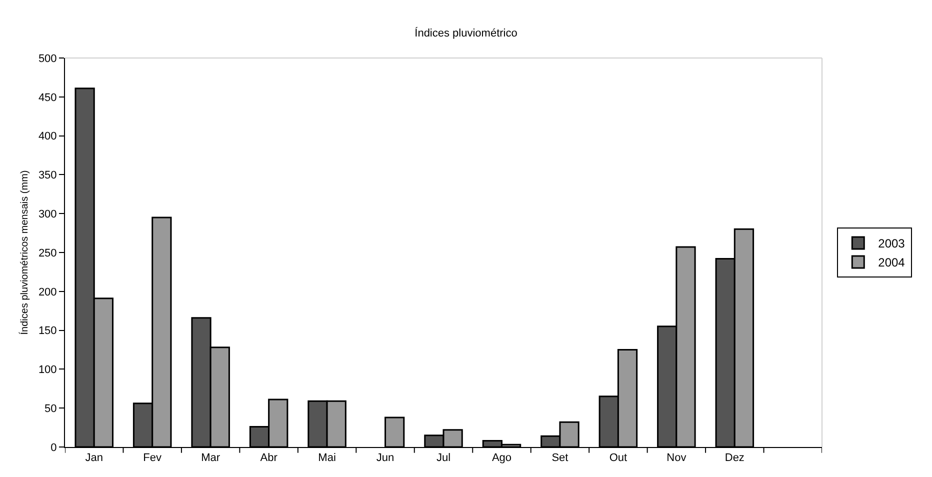 This screenshot has width=932, height=477. What do you see at coordinates (892, 263) in the screenshot?
I see `legend-label: 2004` at bounding box center [892, 263].